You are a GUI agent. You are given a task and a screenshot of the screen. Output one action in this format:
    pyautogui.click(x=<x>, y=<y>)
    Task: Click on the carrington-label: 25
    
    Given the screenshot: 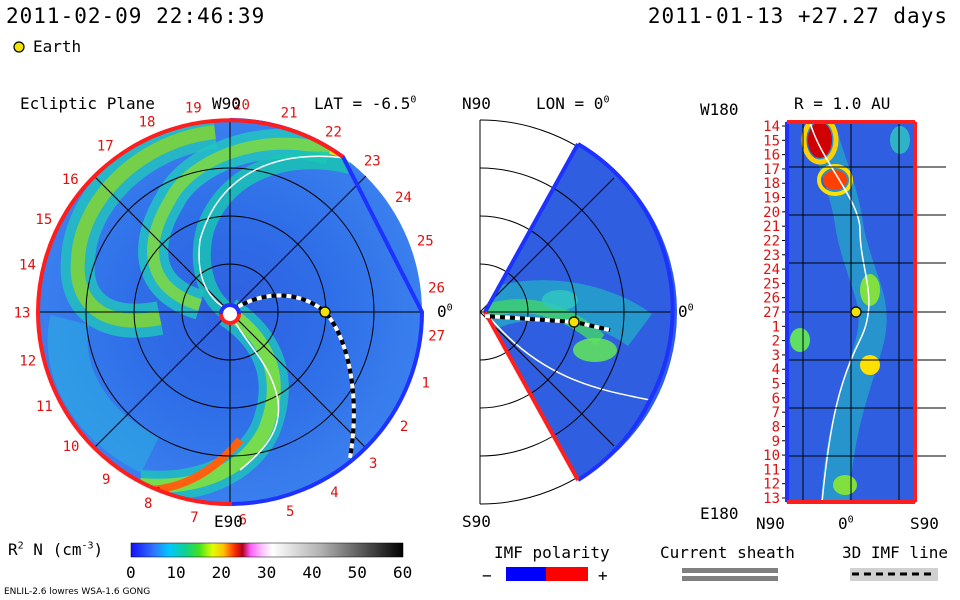 What is the action you would take?
    pyautogui.click(x=425, y=241)
    